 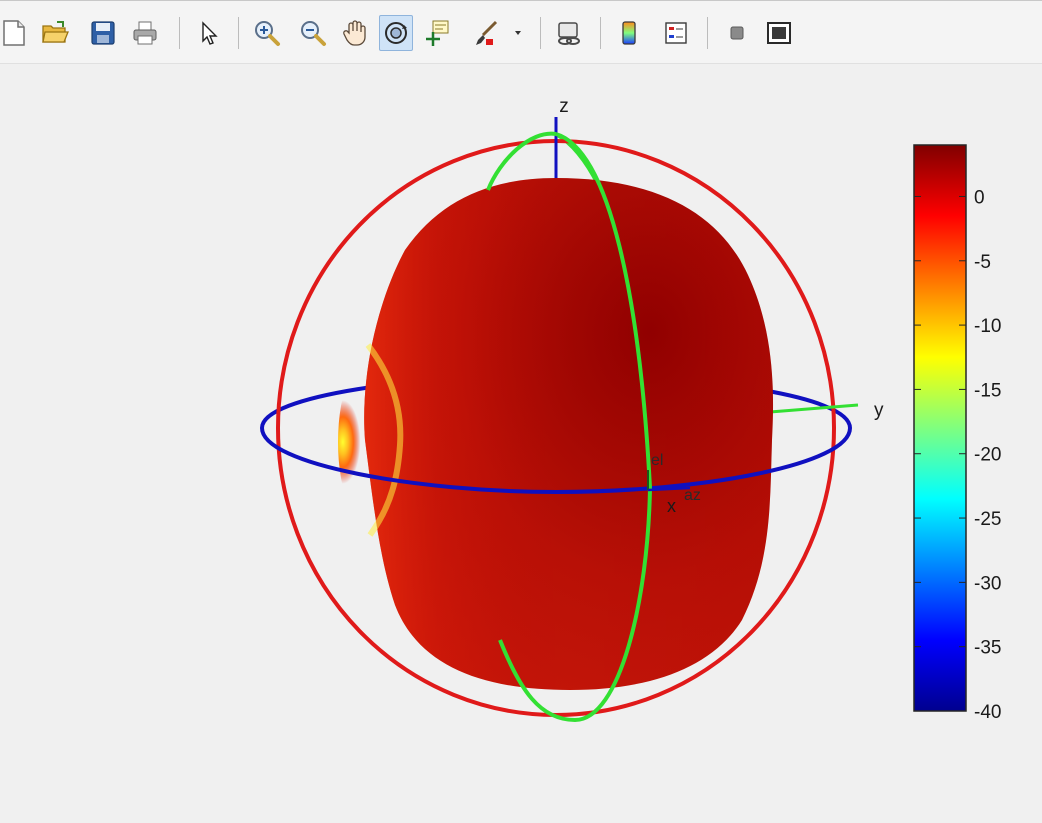 I want to click on colorbar-tick-label: -40, so click(x=987, y=712).